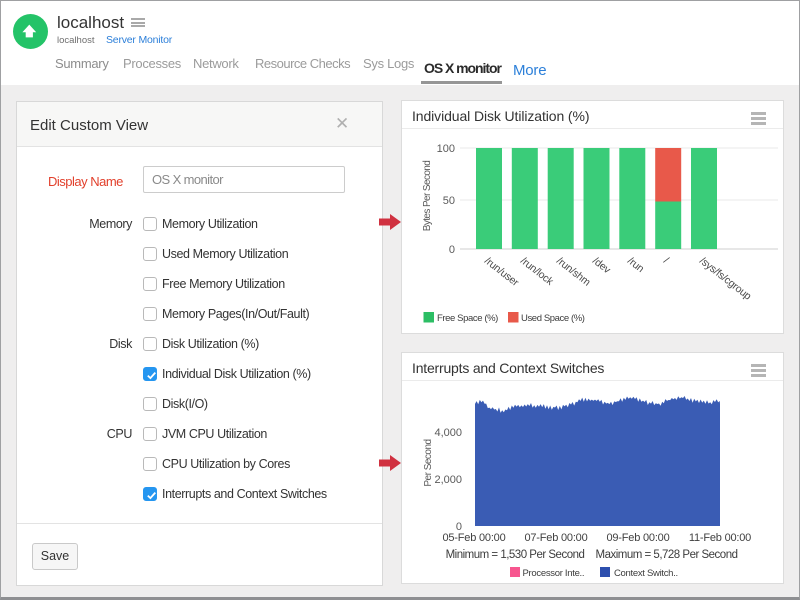 The height and width of the screenshot is (600, 800). Describe the element at coordinates (646, 573) in the screenshot. I see `svg-text: Context Switch..` at that location.